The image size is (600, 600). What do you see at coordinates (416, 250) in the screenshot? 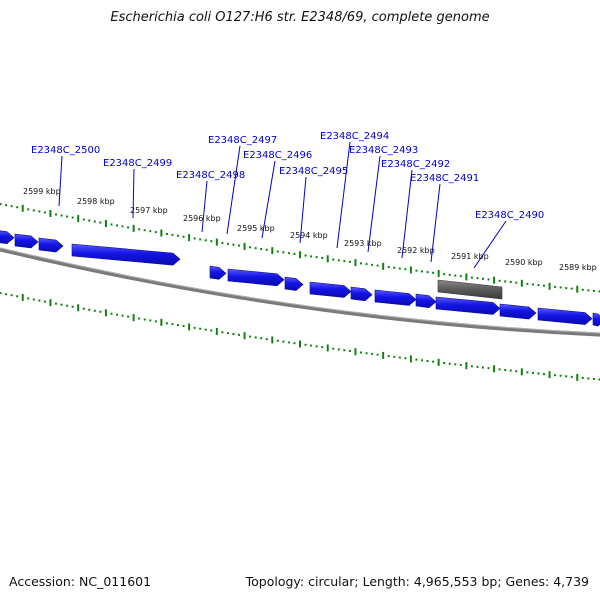
I see `scale-tick-label: 2592 kbp` at bounding box center [416, 250].